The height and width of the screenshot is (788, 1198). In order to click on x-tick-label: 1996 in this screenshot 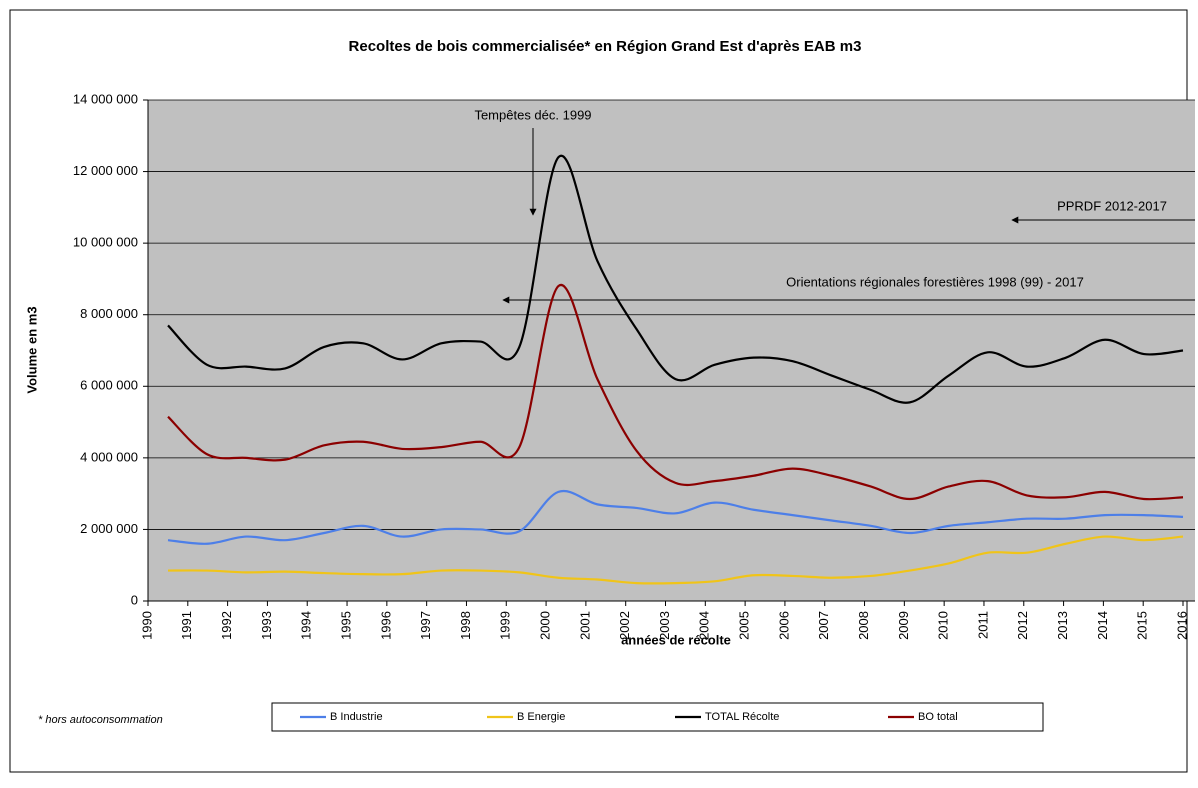, I will do `click(385, 625)`.